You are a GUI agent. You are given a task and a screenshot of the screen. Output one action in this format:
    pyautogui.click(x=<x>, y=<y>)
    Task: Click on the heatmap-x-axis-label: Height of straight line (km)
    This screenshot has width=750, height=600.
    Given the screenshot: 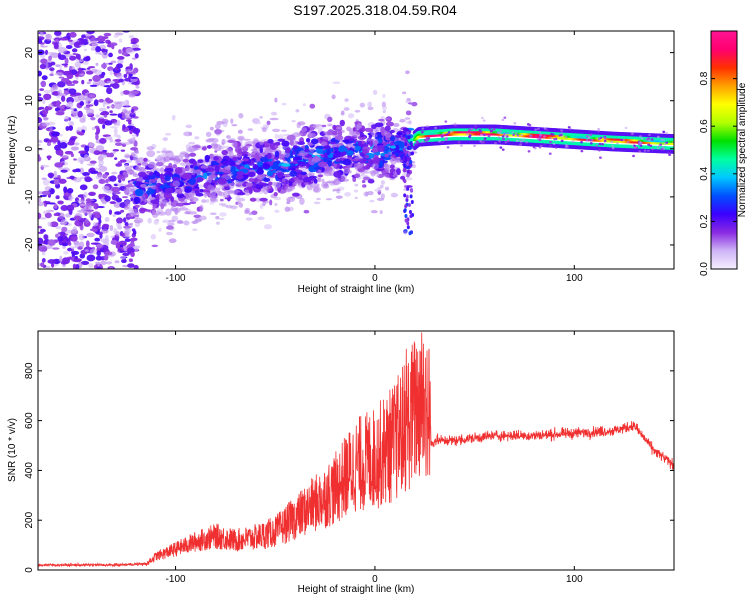 What is the action you would take?
    pyautogui.click(x=356, y=289)
    